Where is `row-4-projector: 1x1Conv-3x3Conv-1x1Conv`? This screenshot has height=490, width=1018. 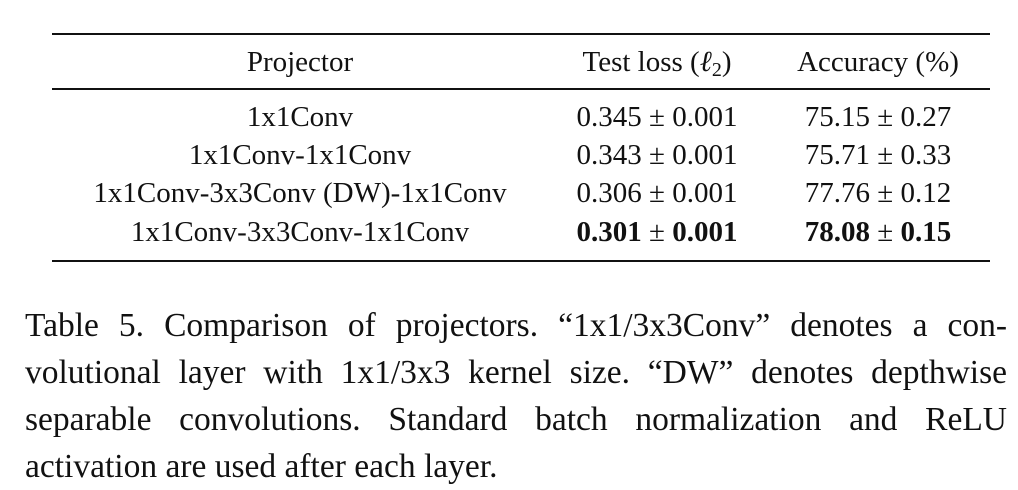 row-4-projector: 1x1Conv-3x3Conv-1x1Conv is located at coordinates (300, 232).